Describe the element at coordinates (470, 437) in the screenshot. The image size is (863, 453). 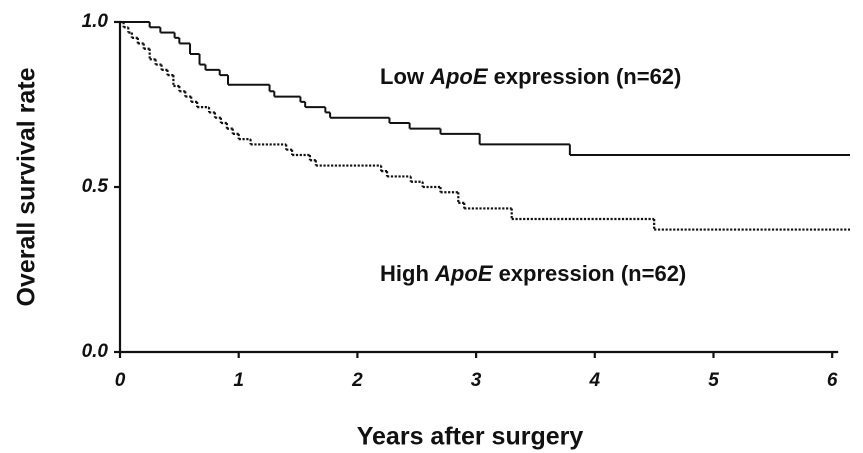
I see `x-axis-title: Years after surgery` at that location.